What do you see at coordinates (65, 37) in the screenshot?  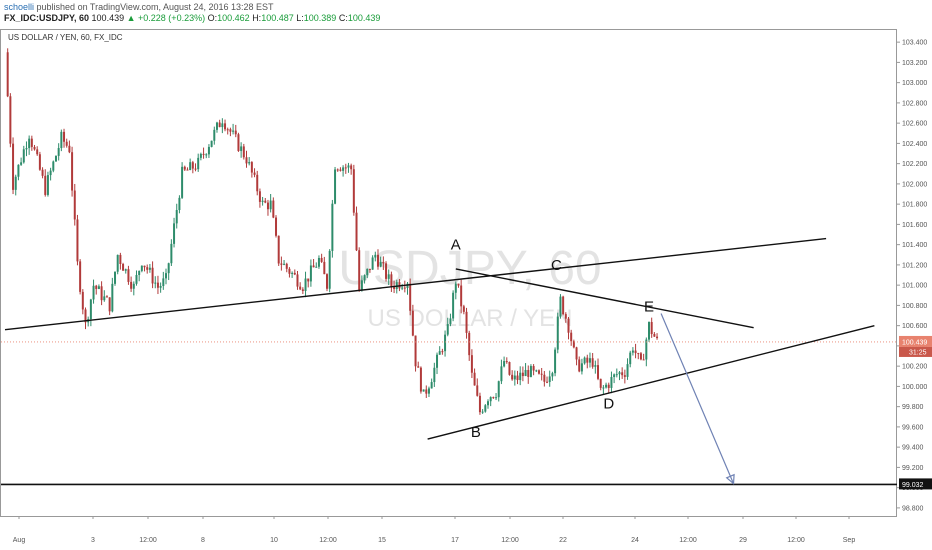 I see `chart-title: US DOLLAR / YEN, 60, FX_IDC` at bounding box center [65, 37].